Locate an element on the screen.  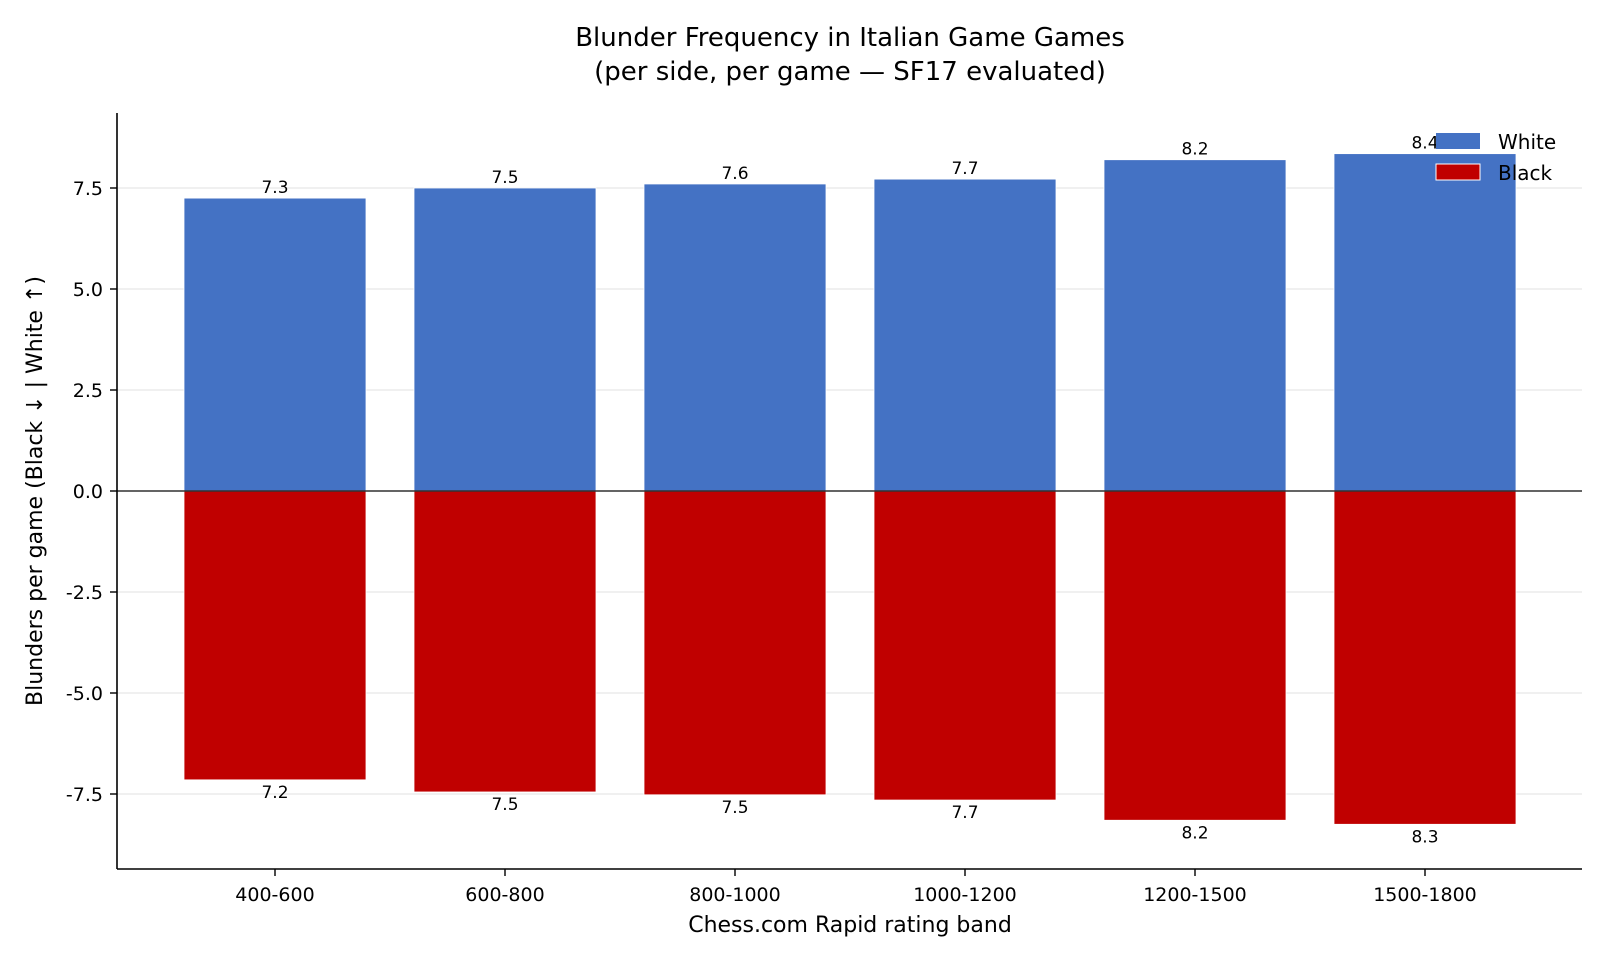
legend: White Black is located at coordinates (1495, 157).